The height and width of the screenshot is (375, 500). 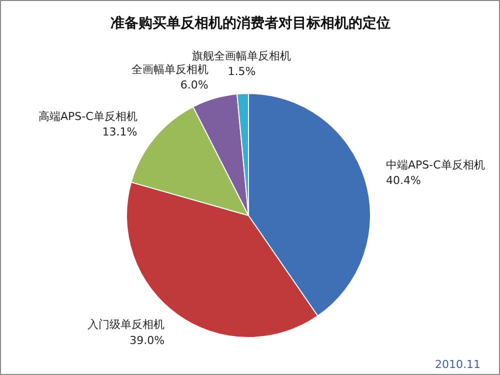 I want to click on chart-title: 准备购买单反相机的消费者对目标相机的定位, so click(x=250, y=23).